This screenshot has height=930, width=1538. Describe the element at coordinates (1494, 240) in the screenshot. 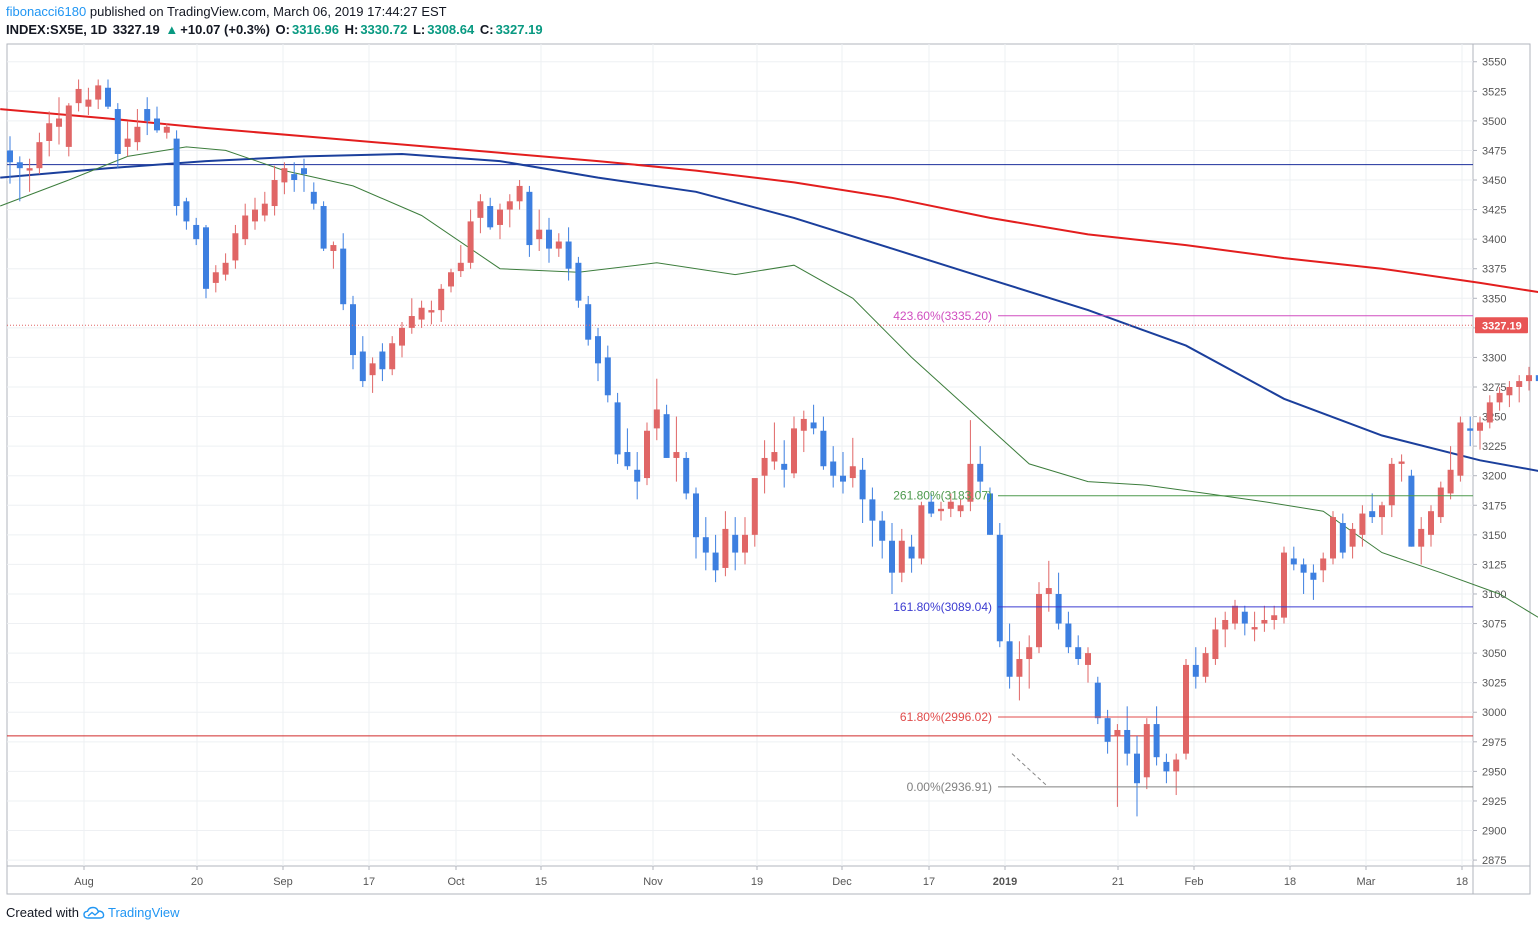

I see `y-tick-label: 3400` at that location.